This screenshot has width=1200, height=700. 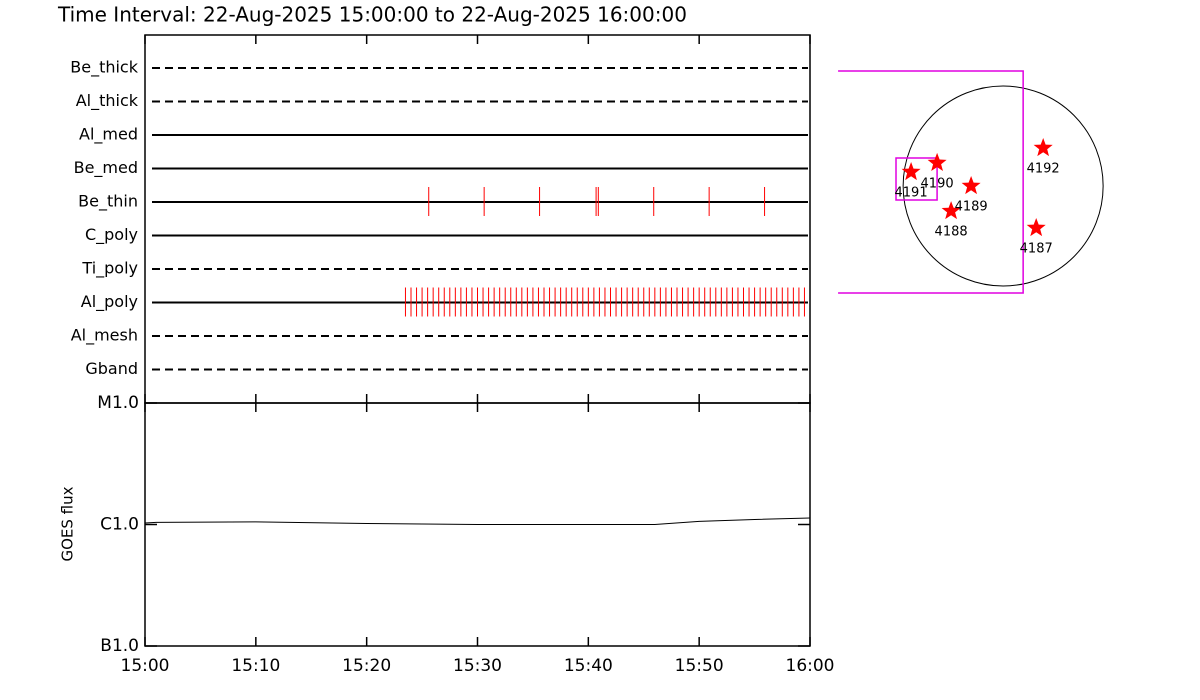 I want to click on region-label: 4187, so click(x=1036, y=249).